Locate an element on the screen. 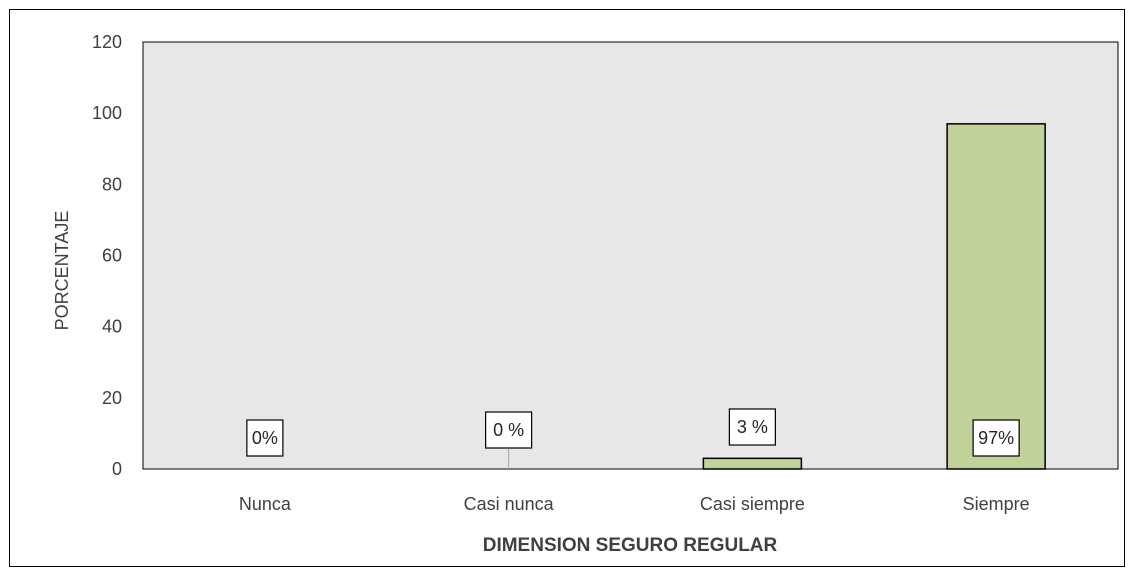  data-label: 3 % is located at coordinates (752, 427).